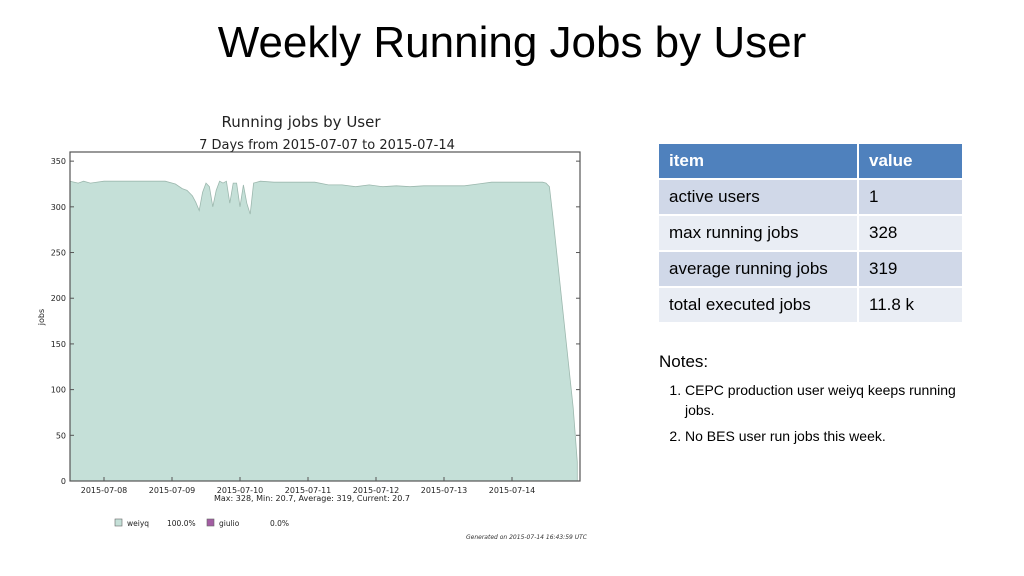  I want to click on notes-title: Notes:, so click(684, 361).